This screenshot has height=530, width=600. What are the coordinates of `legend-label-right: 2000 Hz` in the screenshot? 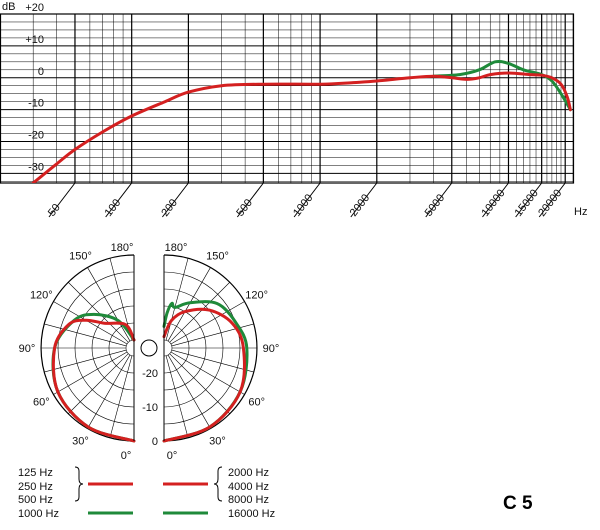 It's located at (248, 473).